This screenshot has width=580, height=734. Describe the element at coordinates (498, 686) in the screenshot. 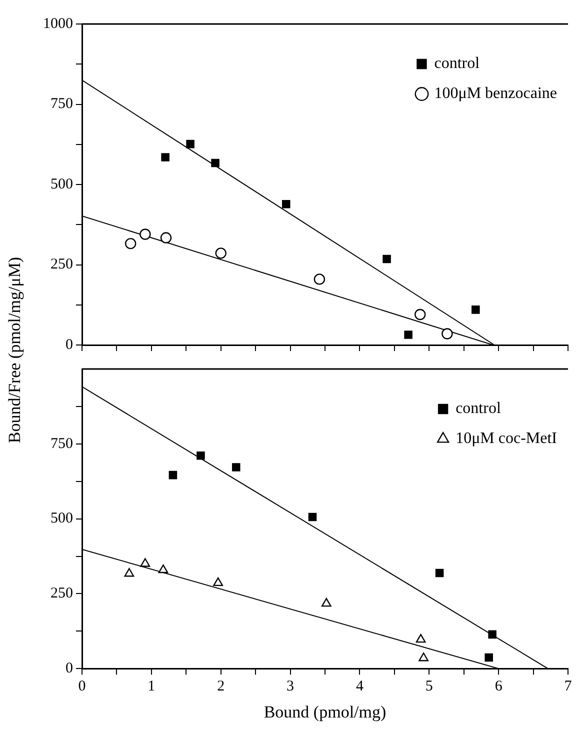

I see `x-tick-label: 6` at that location.